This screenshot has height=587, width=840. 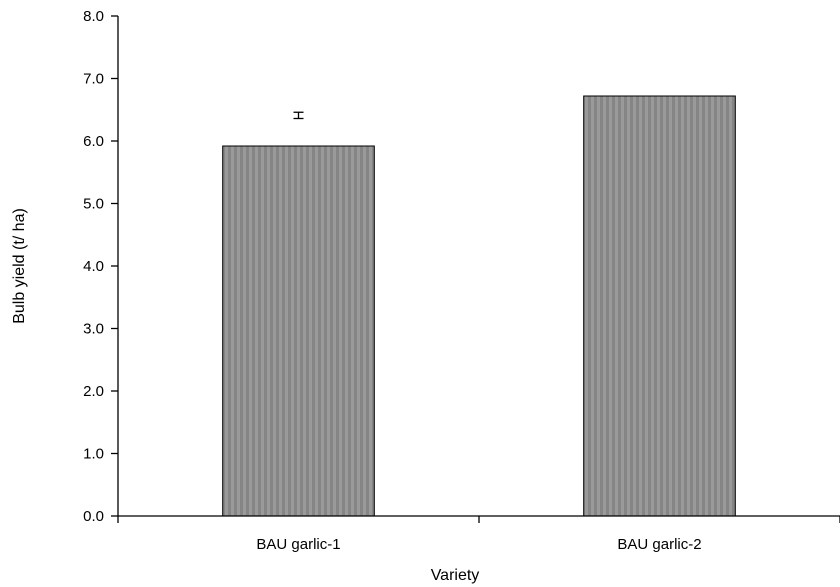 I want to click on y-tick-label-7-0: 7.0, so click(x=93, y=79).